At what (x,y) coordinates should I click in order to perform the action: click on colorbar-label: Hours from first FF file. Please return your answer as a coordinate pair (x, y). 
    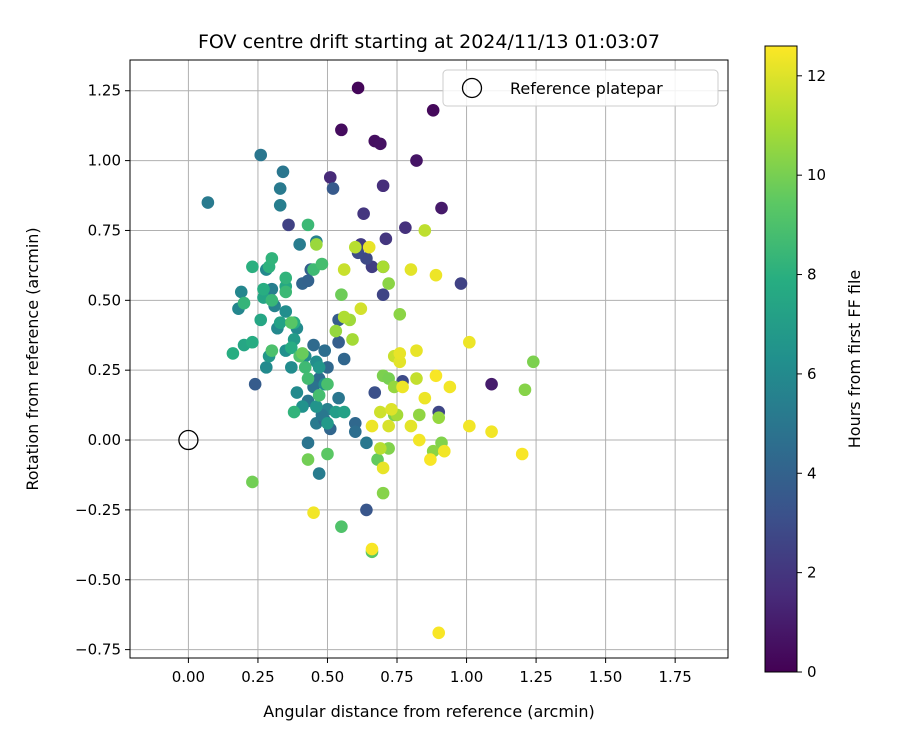
    Looking at the image, I should click on (854, 359).